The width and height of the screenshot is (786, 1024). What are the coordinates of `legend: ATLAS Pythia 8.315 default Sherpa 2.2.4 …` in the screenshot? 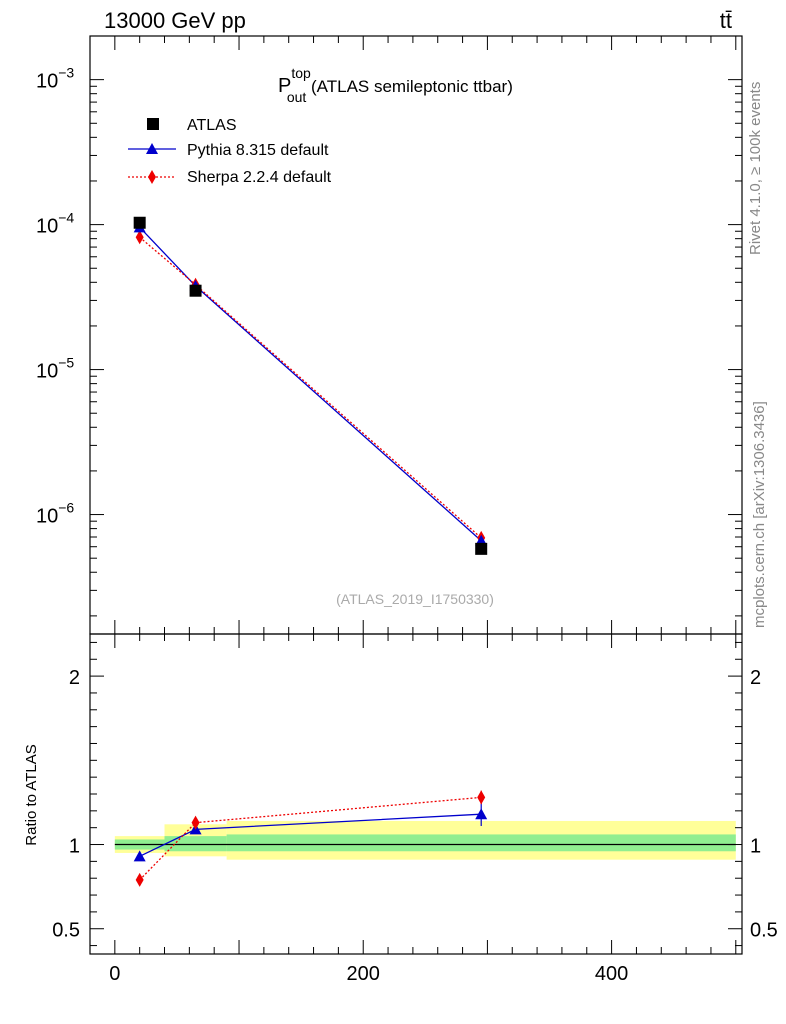 It's located at (230, 151).